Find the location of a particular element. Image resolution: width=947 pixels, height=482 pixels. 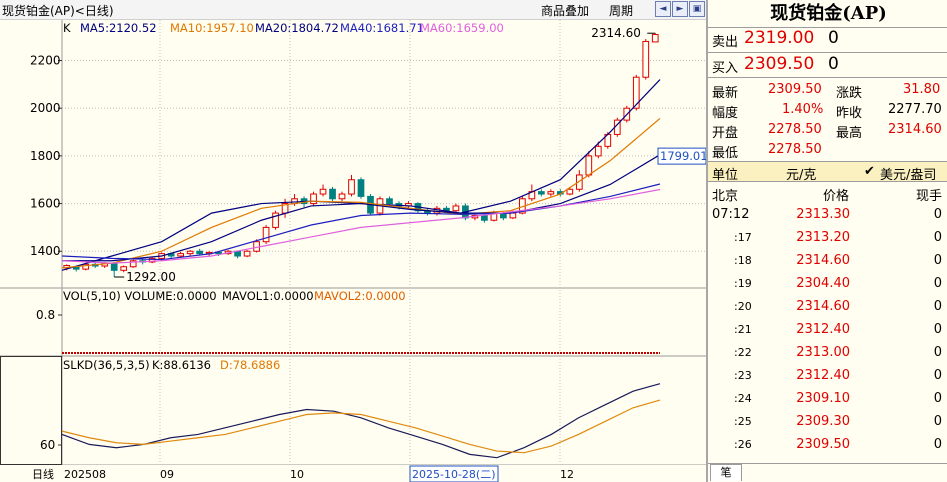

kd-axis-box is located at coordinates (31, 410).